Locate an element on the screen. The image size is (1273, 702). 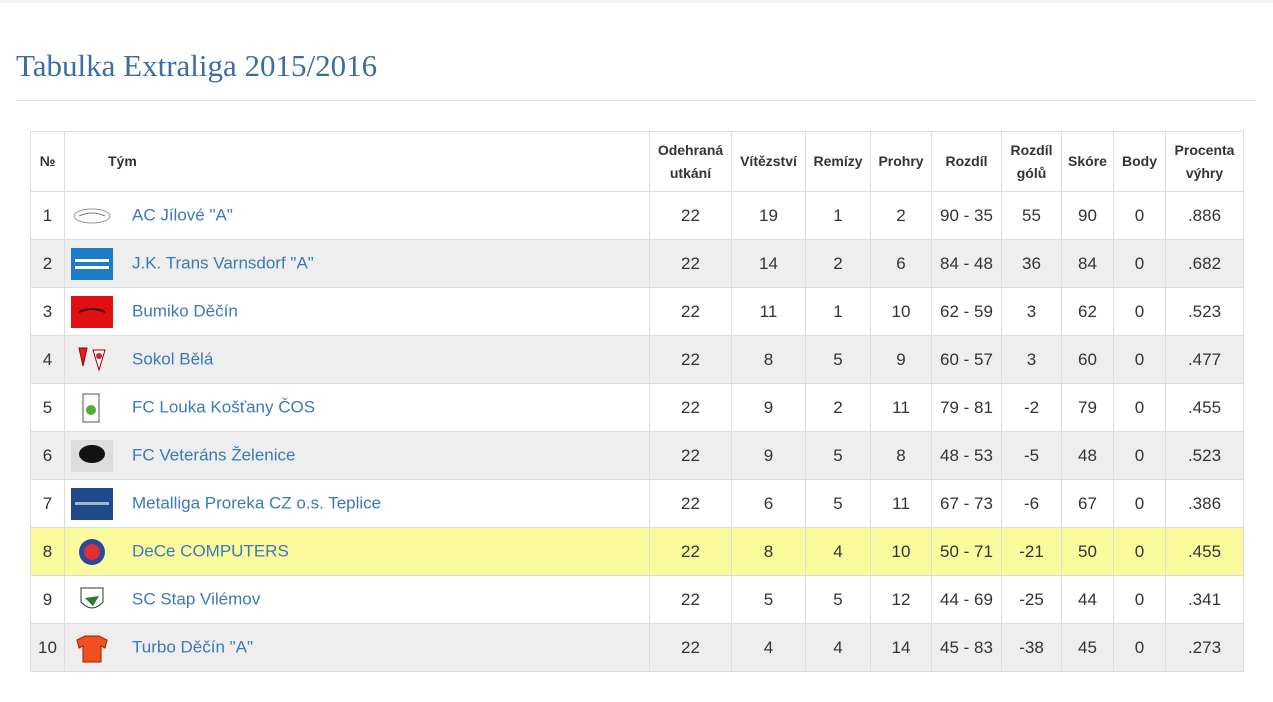
column-header: Remízy is located at coordinates (838, 161).